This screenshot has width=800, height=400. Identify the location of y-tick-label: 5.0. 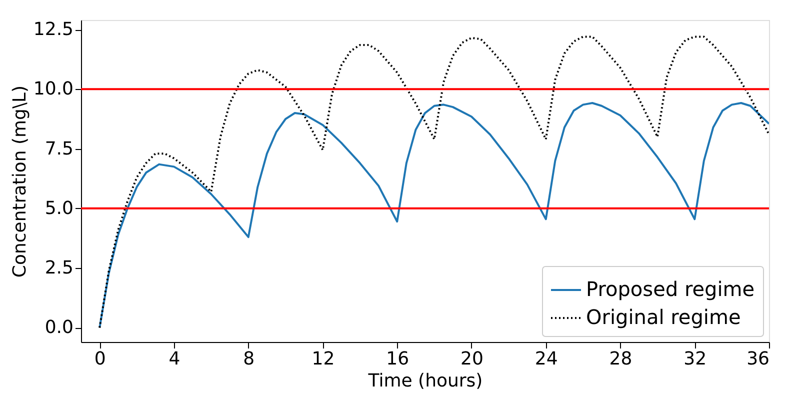
(59, 208).